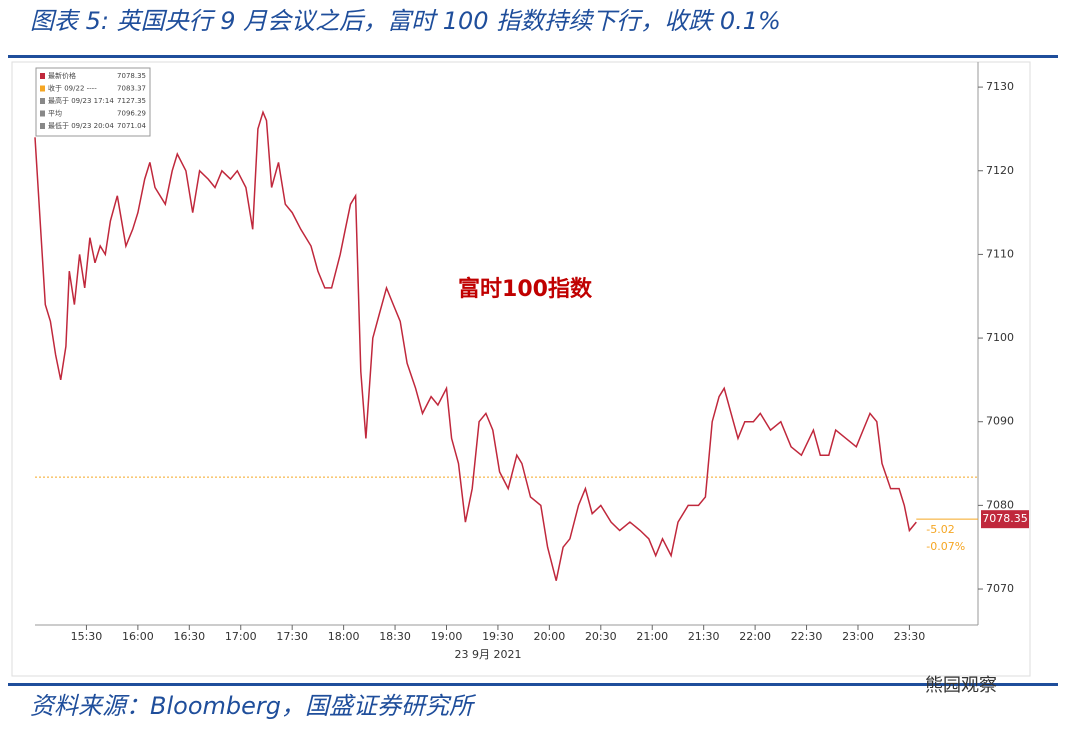 This screenshot has width=1066, height=732. Describe the element at coordinates (488, 654) in the screenshot. I see `date-label: 23 9月 2021` at that location.